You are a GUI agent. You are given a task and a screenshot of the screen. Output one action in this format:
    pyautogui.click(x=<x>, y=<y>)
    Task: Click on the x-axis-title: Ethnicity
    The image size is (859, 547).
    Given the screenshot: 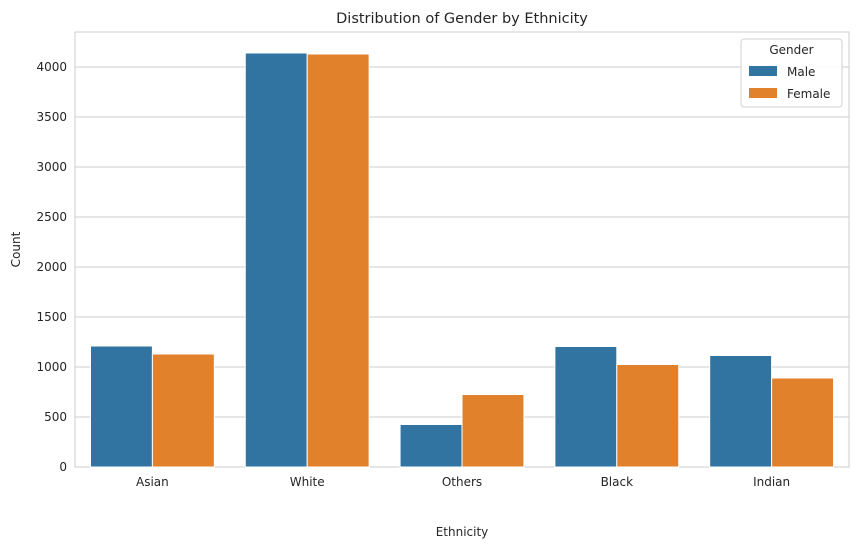 What is the action you would take?
    pyautogui.click(x=462, y=532)
    